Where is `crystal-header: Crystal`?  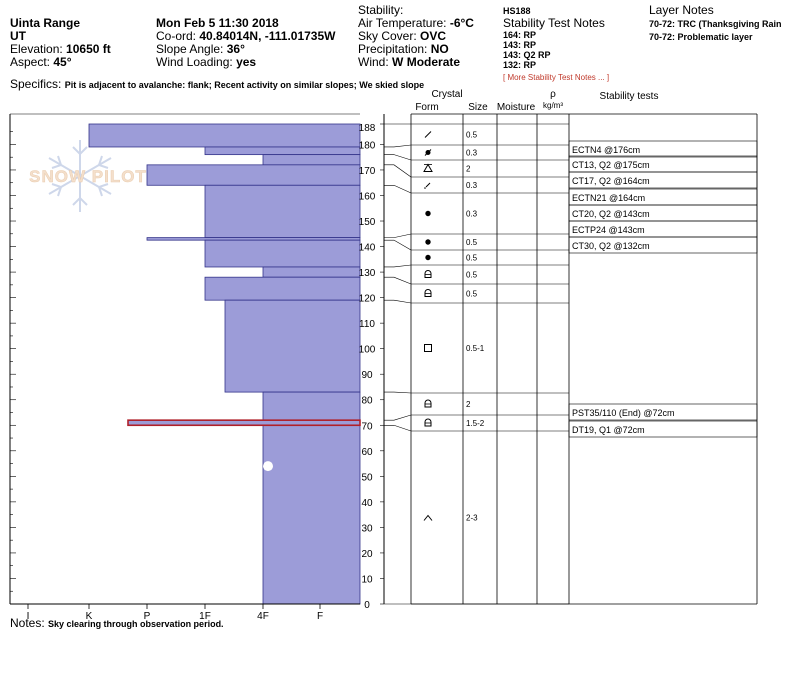
crystal-header: Crystal is located at coordinates (446, 94).